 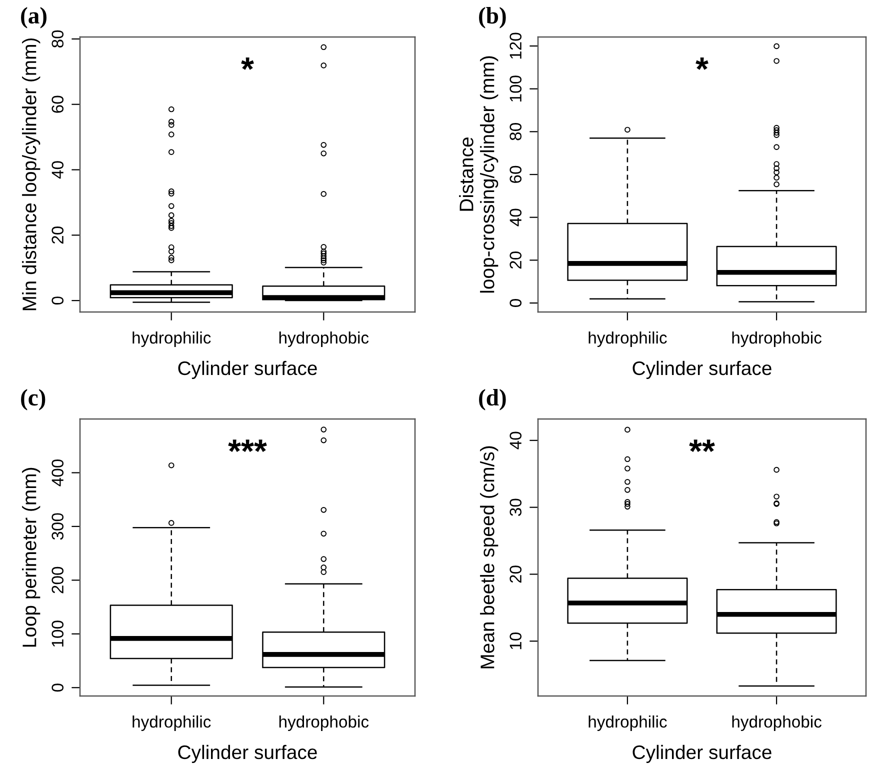 What do you see at coordinates (31, 174) in the screenshot?
I see `y-axis-title: Min distance loop/cylinder (mm)` at bounding box center [31, 174].